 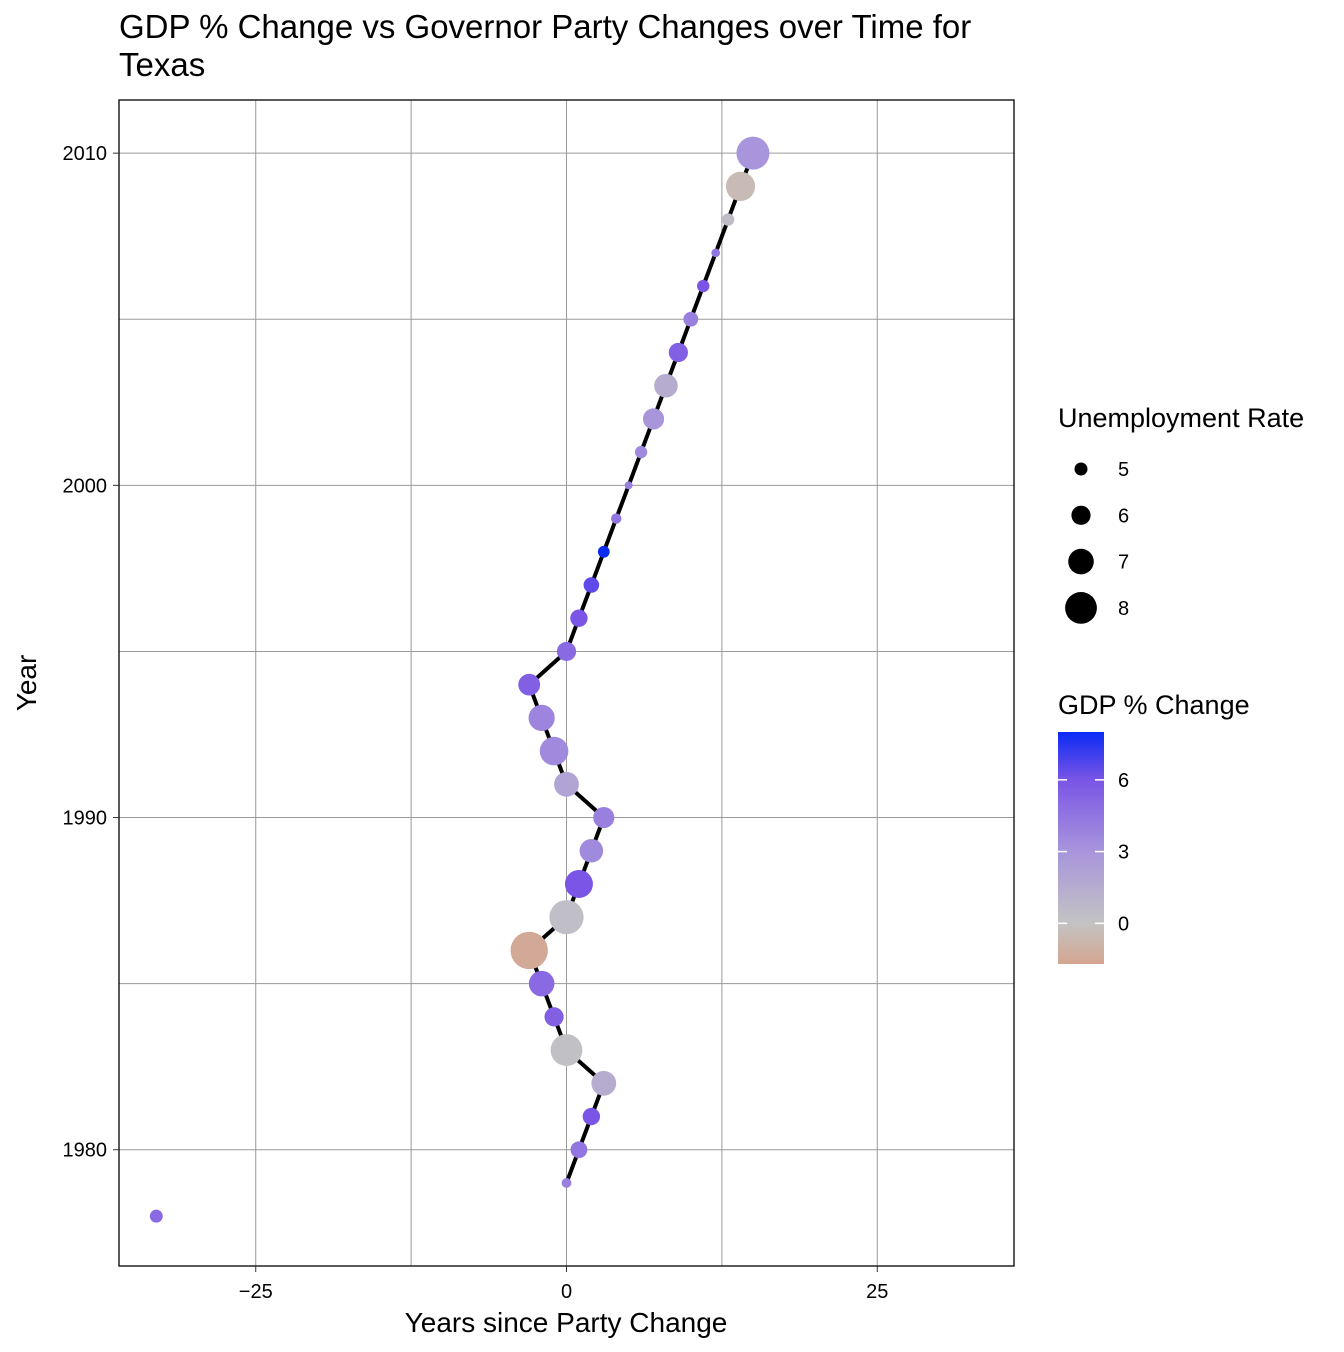 What do you see at coordinates (566, 1322) in the screenshot?
I see `x-axis-title: Years since Party Change` at bounding box center [566, 1322].